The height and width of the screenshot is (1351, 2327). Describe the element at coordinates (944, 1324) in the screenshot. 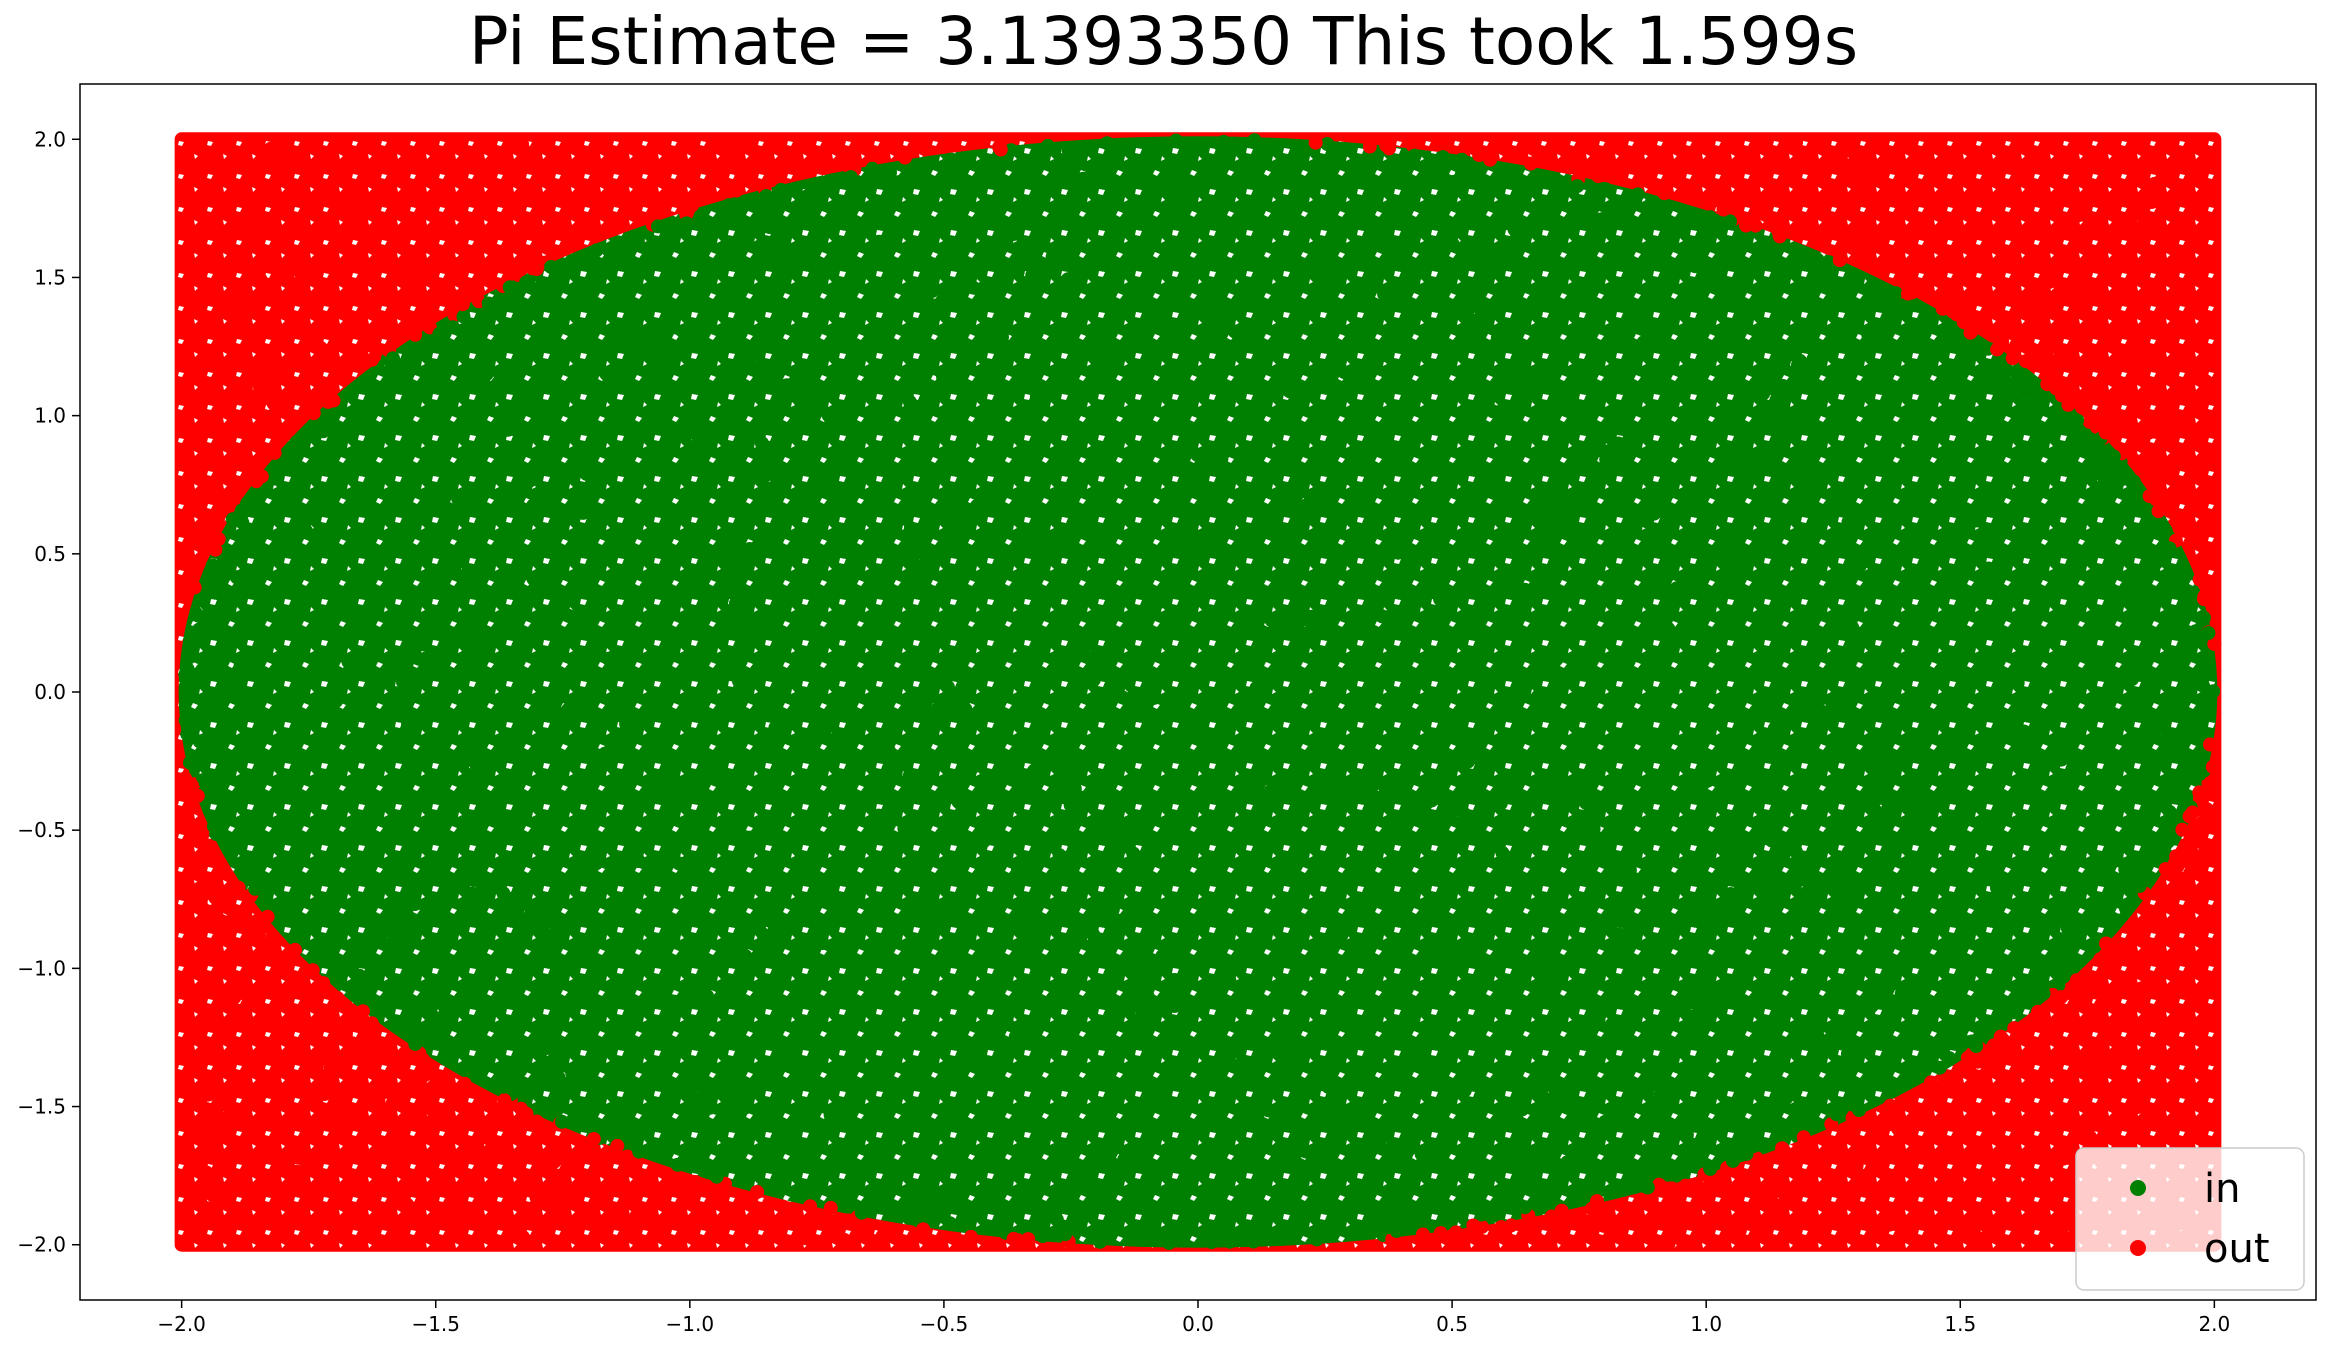

I see `x-tick-label: −0.5` at that location.